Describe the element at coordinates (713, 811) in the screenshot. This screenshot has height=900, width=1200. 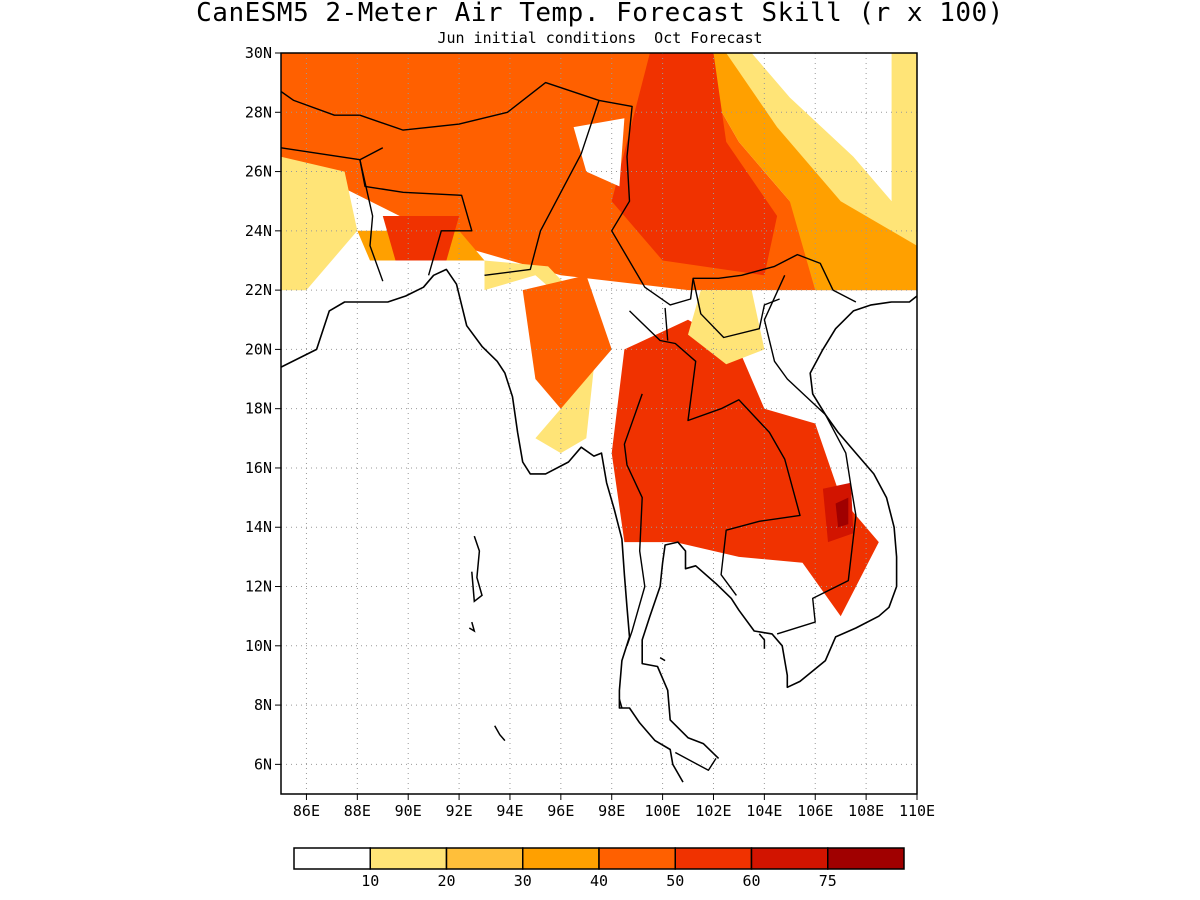
I see `lon-tick-label: 102E` at that location.